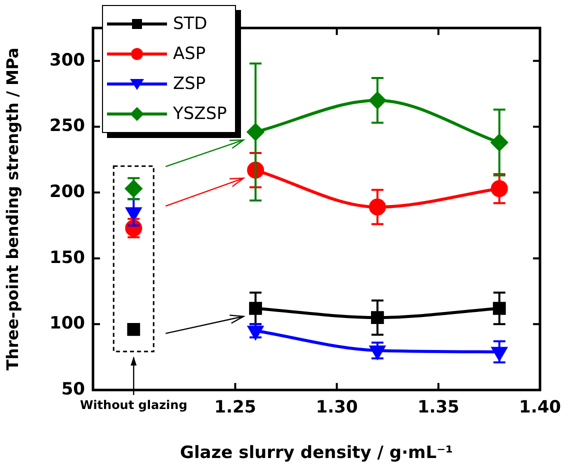 The image size is (575, 468). I want to click on y-tick-label: 50, so click(73, 389).